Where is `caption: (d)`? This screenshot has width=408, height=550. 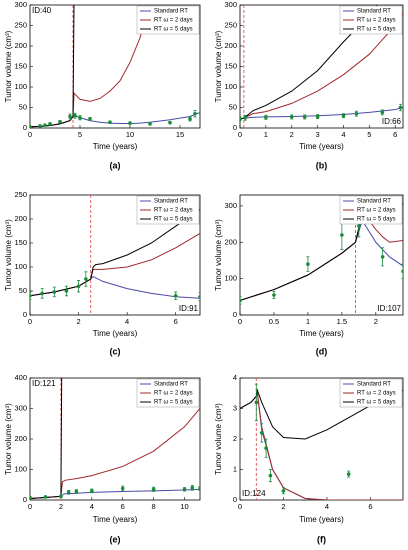 caption: (d) is located at coordinates (322, 351).